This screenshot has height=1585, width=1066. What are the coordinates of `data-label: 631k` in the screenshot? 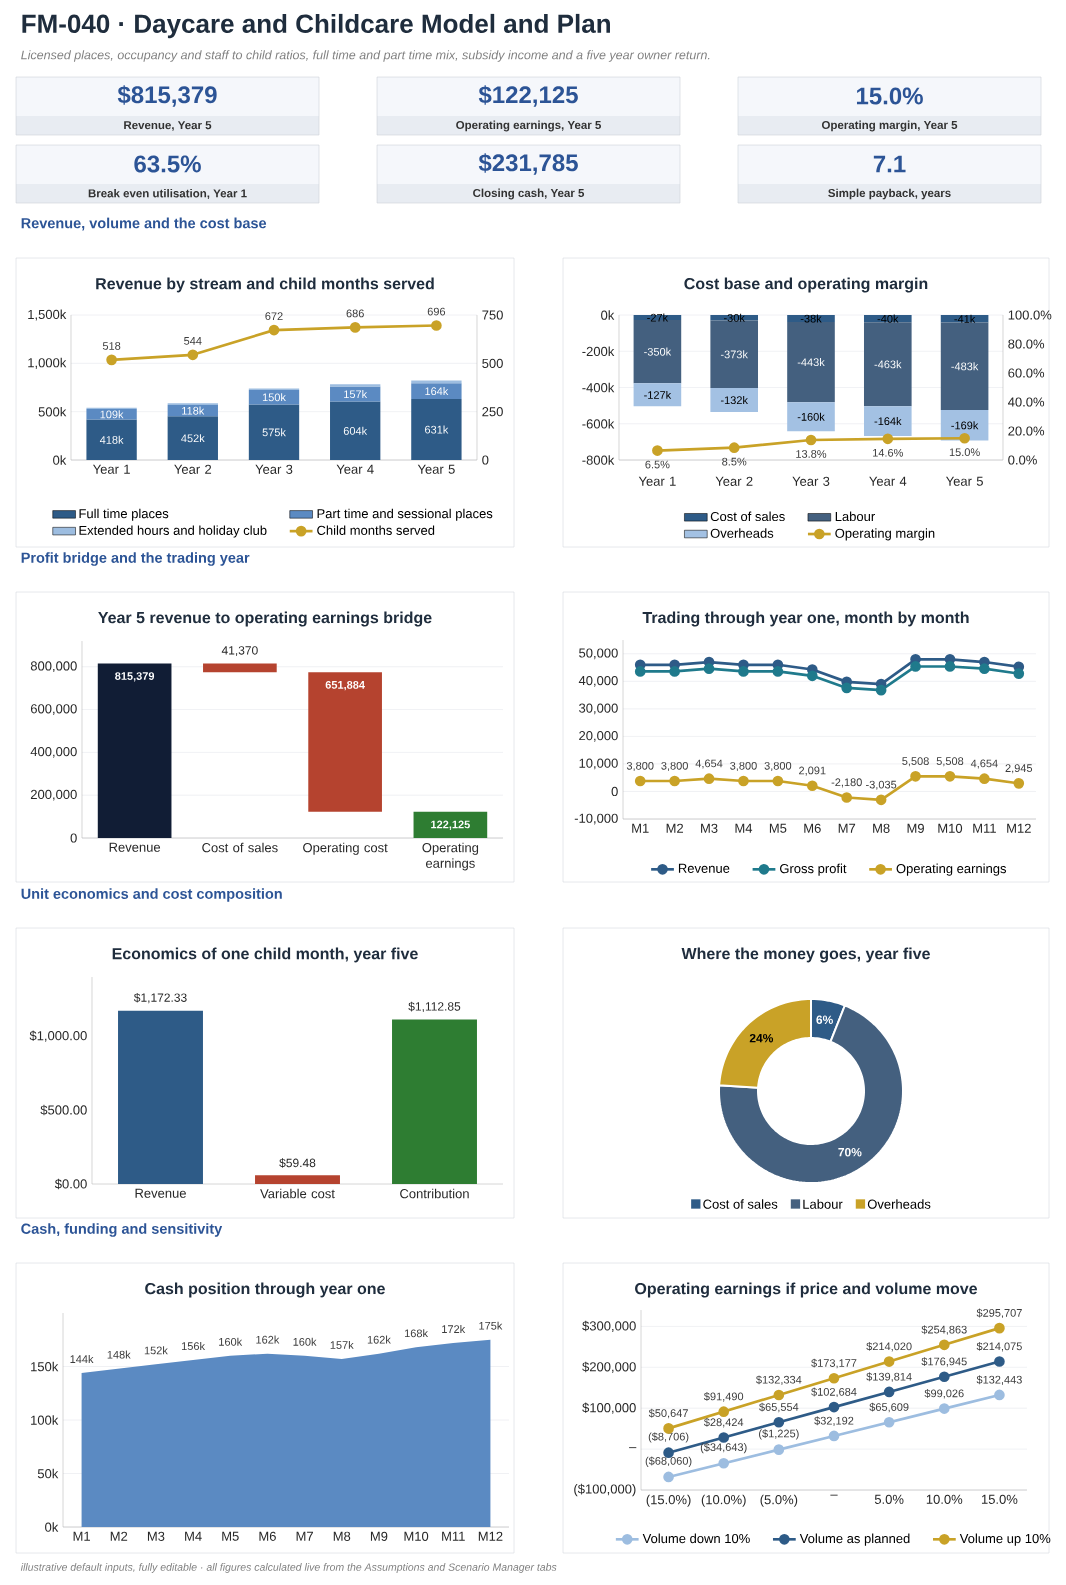 It's located at (437, 429).